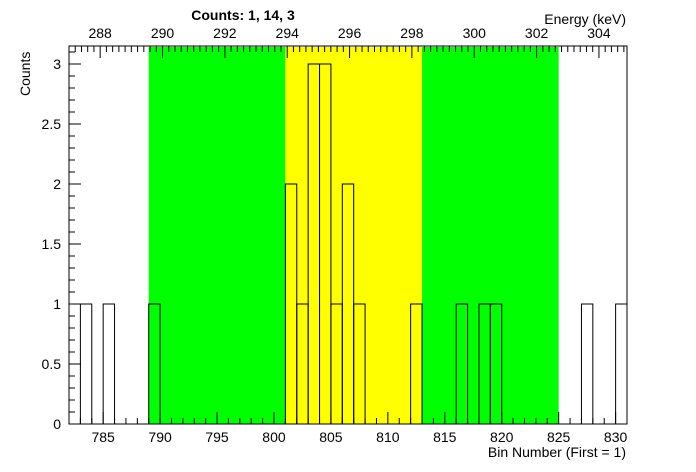 This screenshot has width=696, height=472. I want to click on x-tick-label: 790, so click(160, 437).